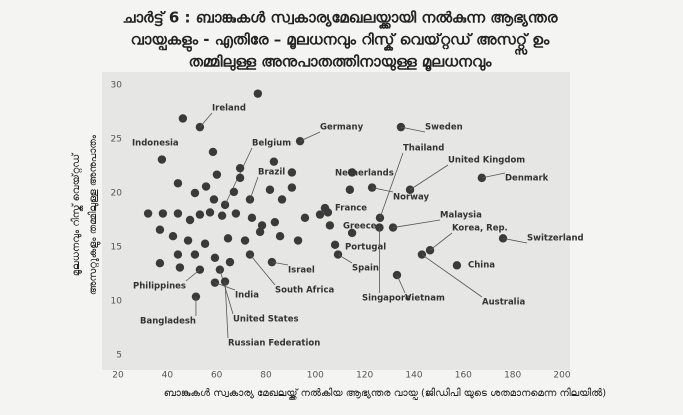  I want to click on point-label: Belgium, so click(271, 144).